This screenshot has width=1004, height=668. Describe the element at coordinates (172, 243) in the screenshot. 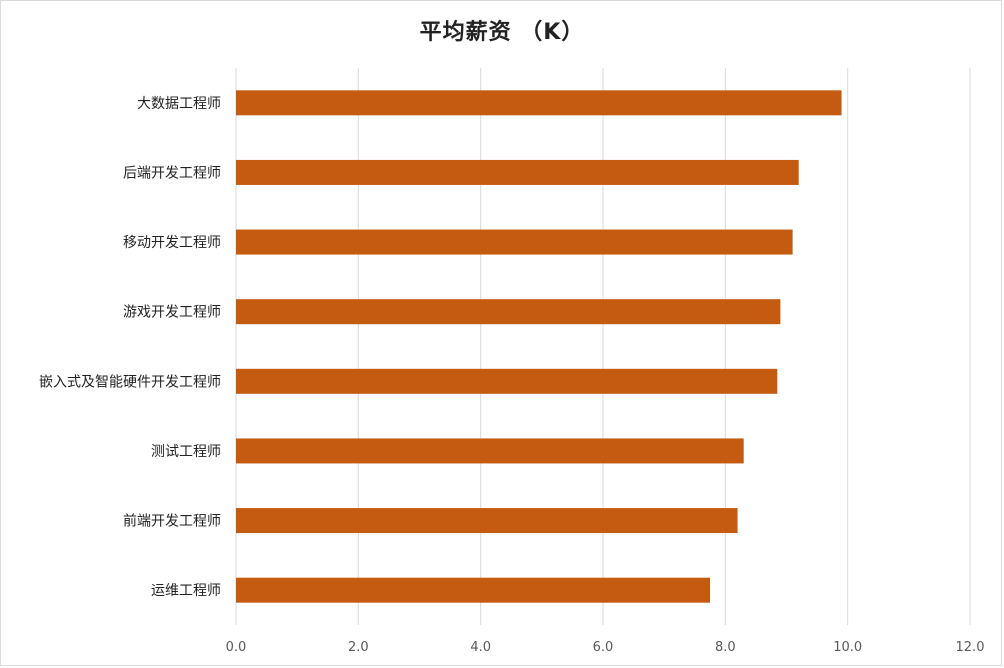

I see `category-label: 移动开发工程师` at that location.